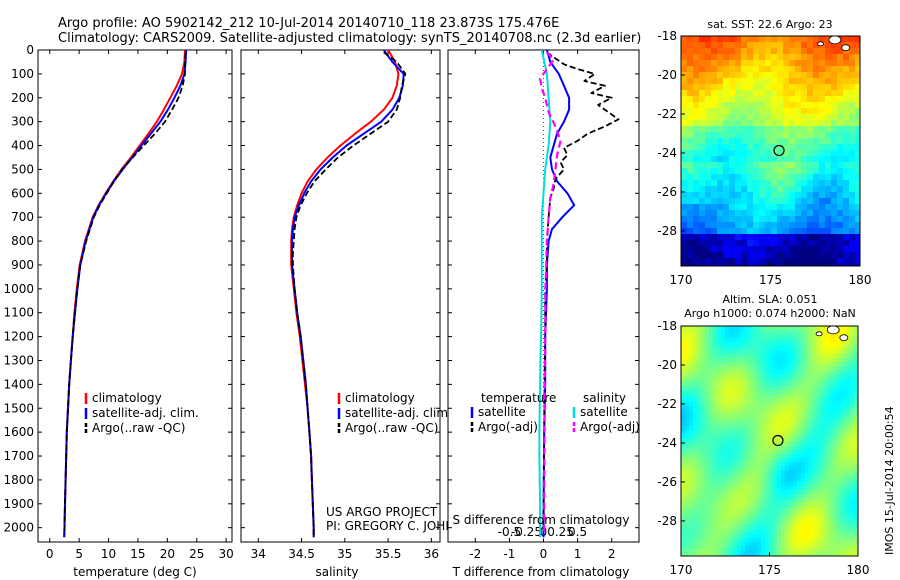 The width and height of the screenshot is (900, 580). I want to click on legend-label: Argo(-adj), so click(508, 427).